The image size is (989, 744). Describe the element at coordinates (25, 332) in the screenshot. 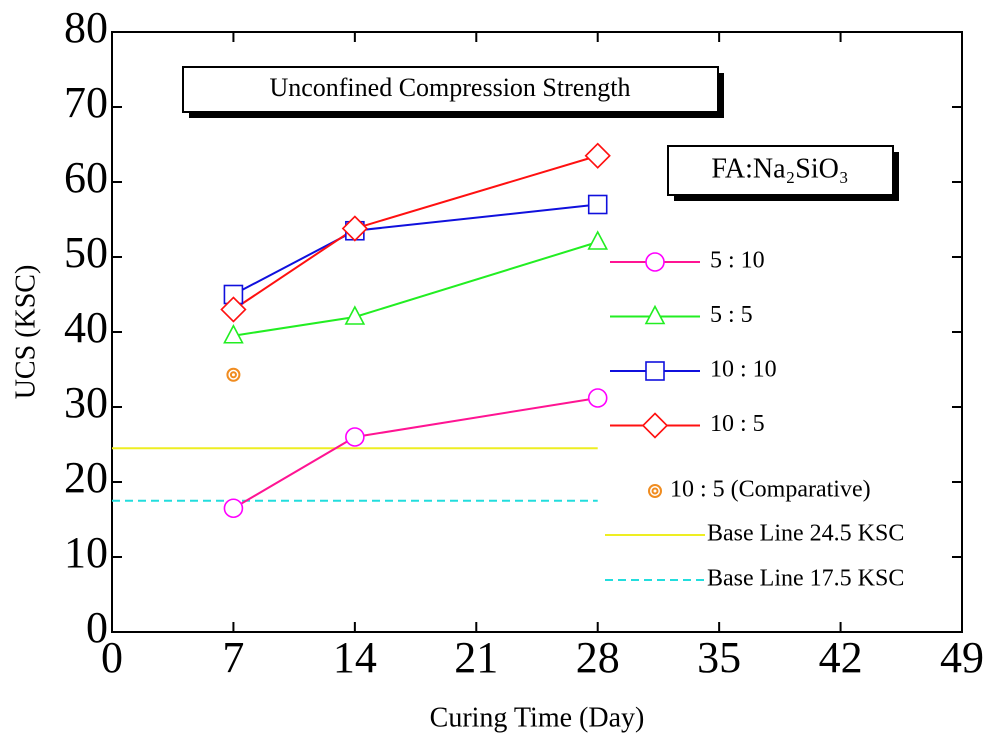

I see `y-axis-label: UCS (KSC)` at that location.